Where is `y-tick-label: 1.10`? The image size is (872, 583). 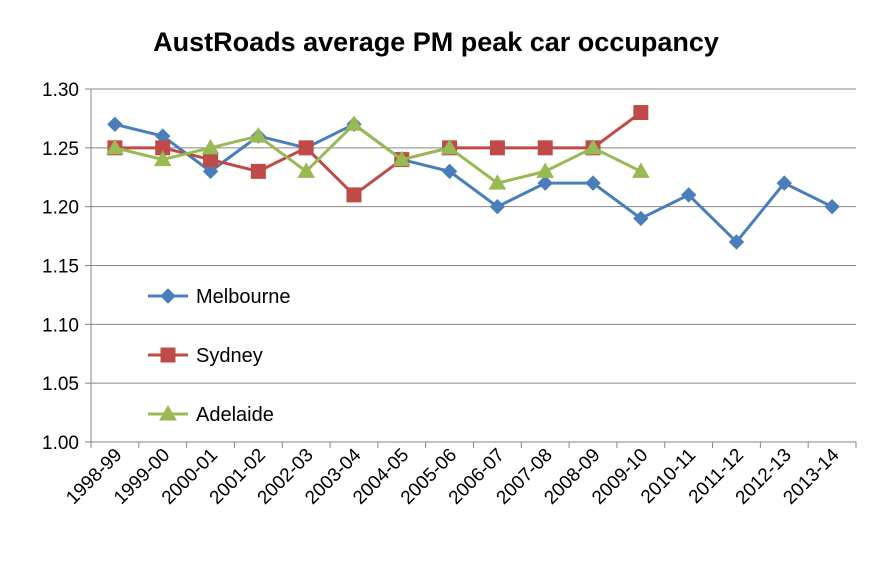 y-tick-label: 1.10 is located at coordinates (60, 325).